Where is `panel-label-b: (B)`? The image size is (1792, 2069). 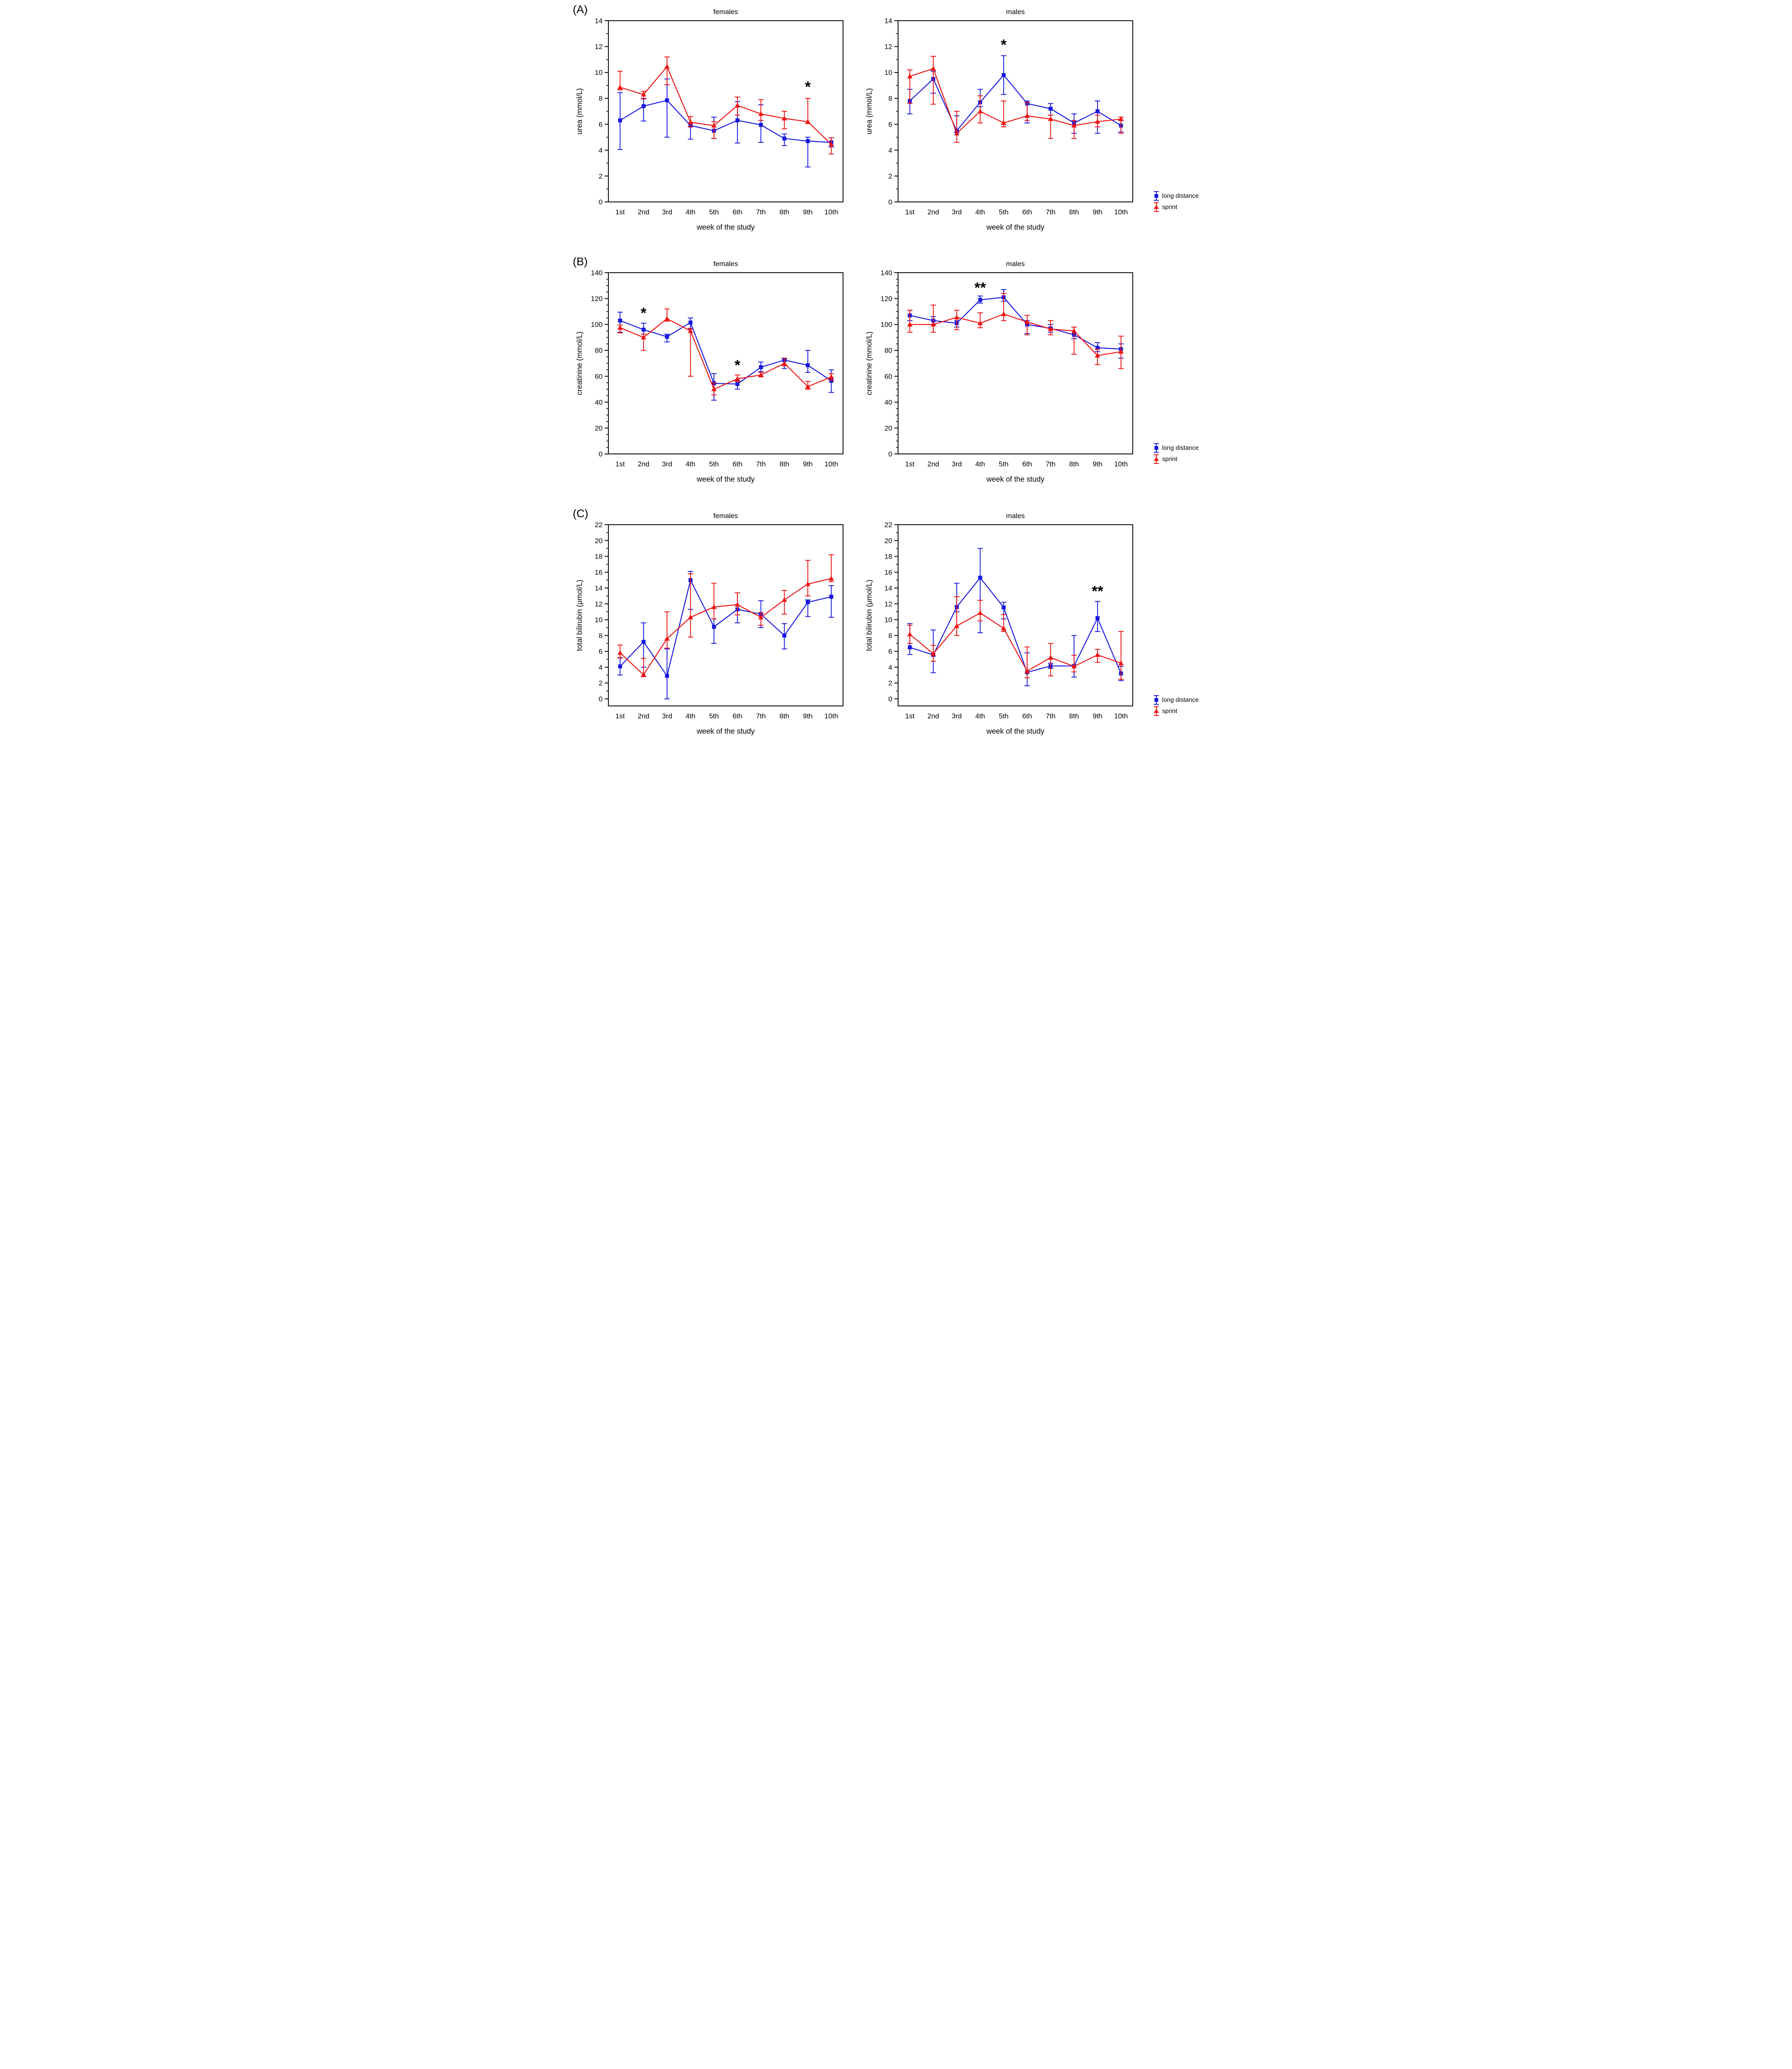 panel-label-b: (B) is located at coordinates (580, 261).